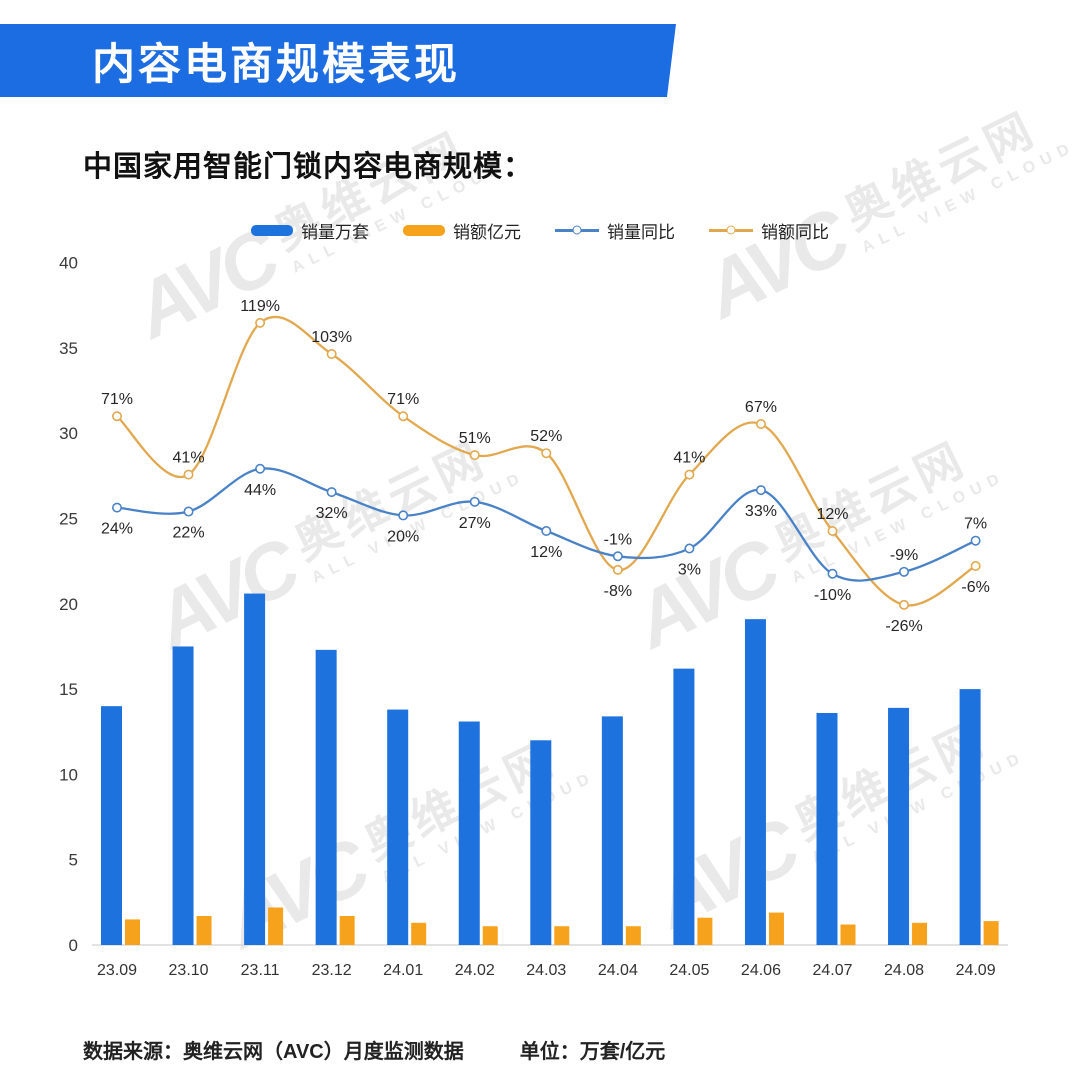 This screenshot has width=1080, height=1080. Describe the element at coordinates (618, 539) in the screenshot. I see `data-label: -1%` at that location.